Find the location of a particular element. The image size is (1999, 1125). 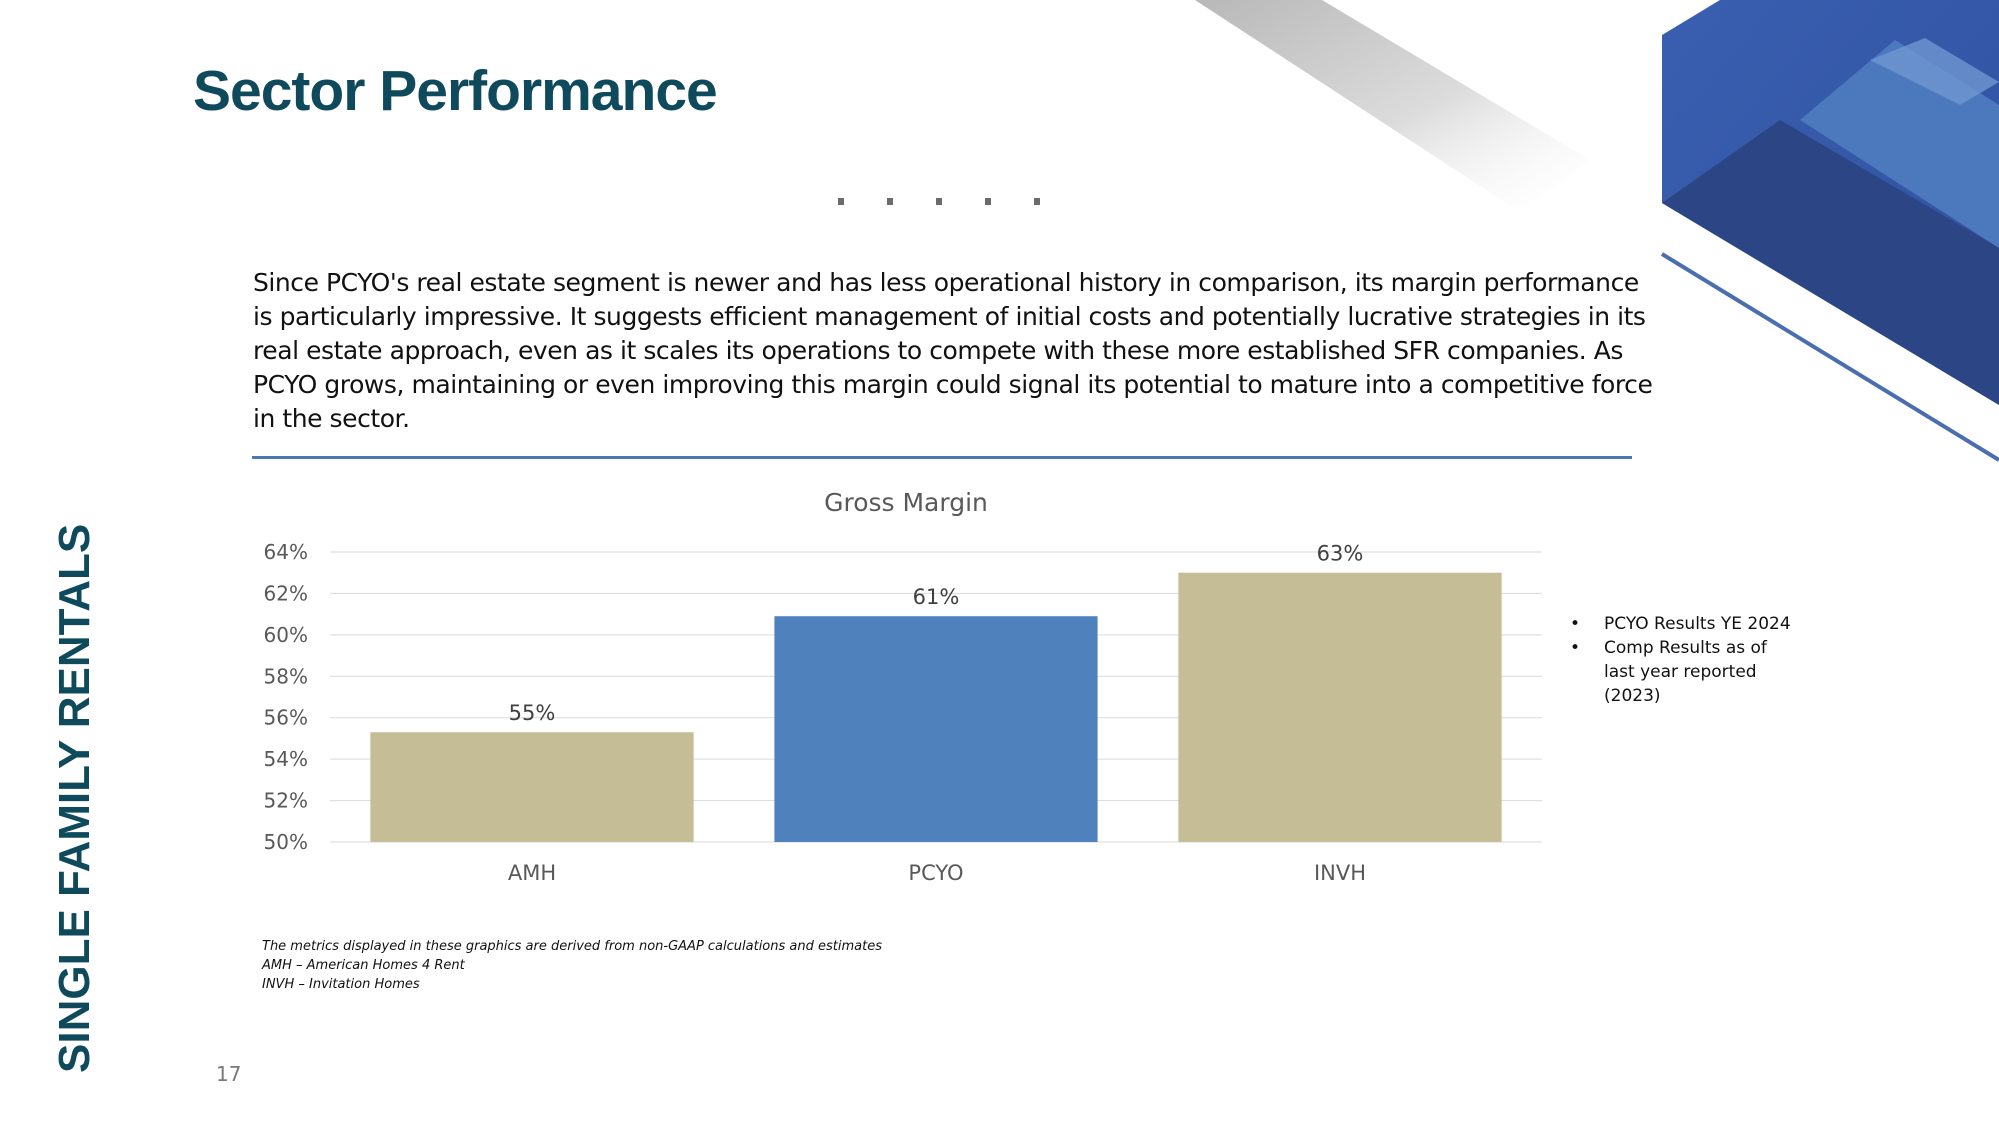

x-tick-label-pcyo: PCYO is located at coordinates (935, 873).